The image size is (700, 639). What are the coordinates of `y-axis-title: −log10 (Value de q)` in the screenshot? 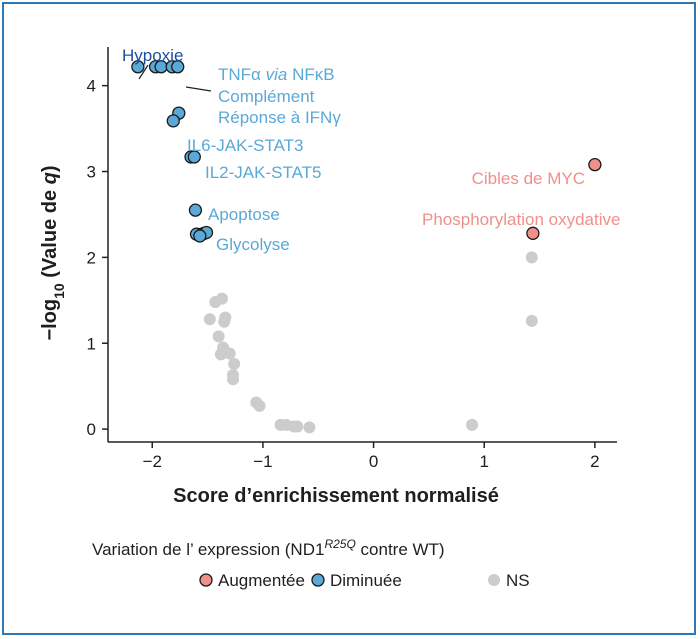 It's located at (53, 252).